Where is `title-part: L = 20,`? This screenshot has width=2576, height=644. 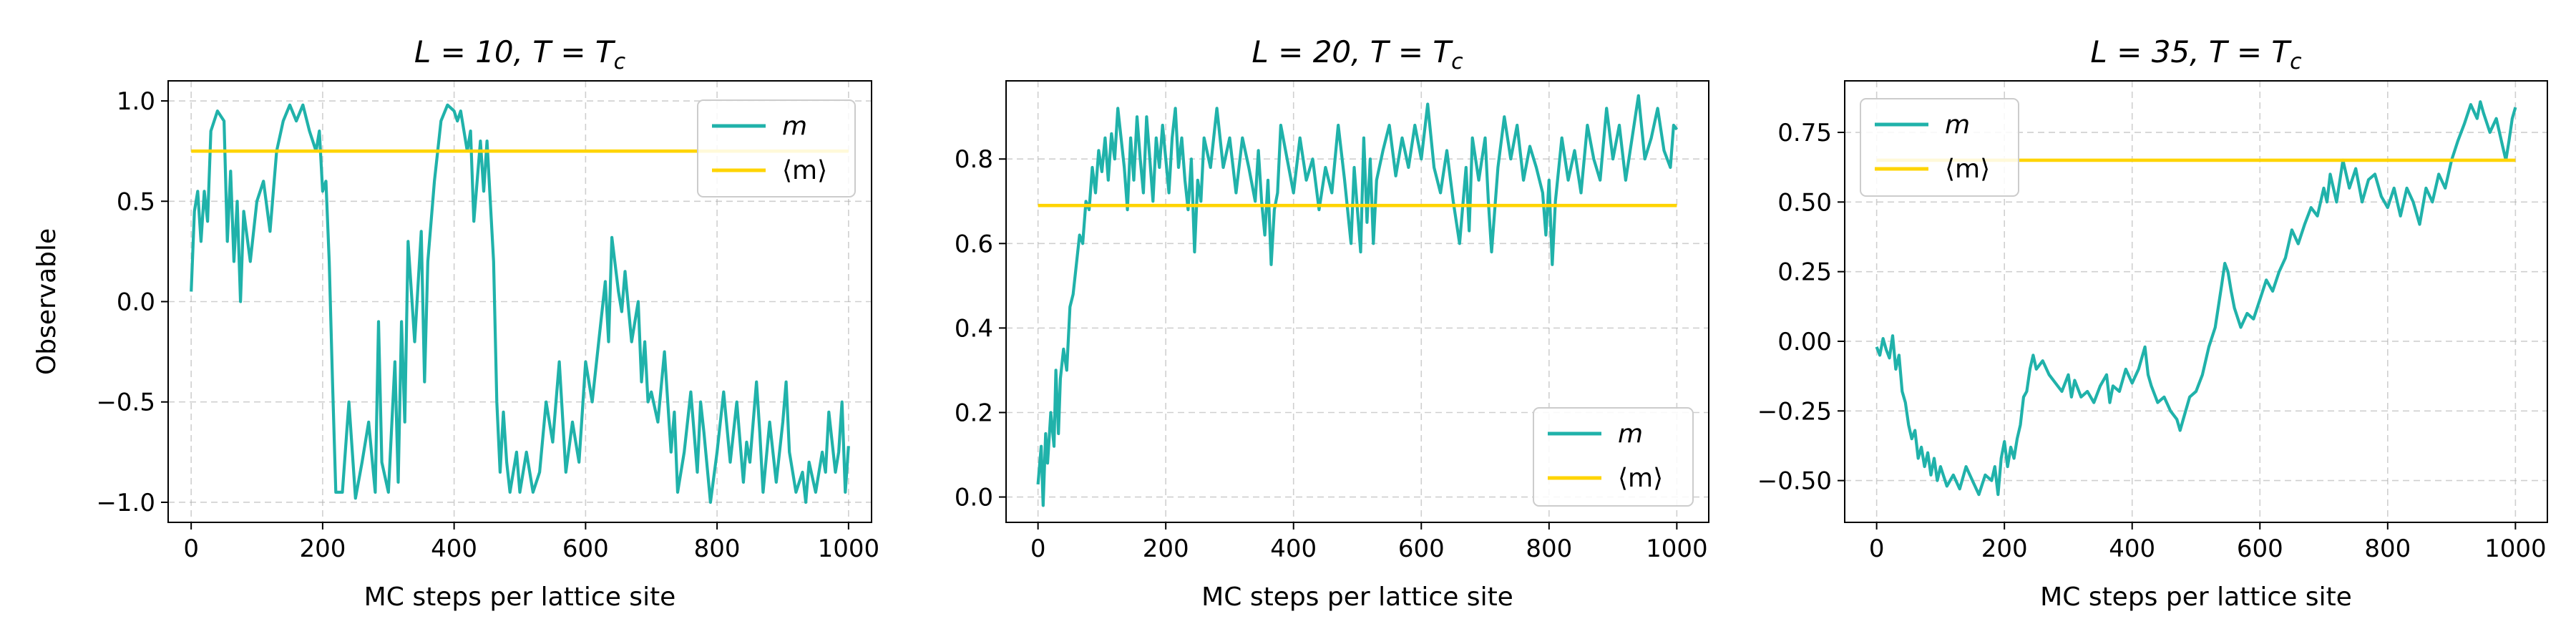 title-part: L = 20, is located at coordinates (1311, 51).